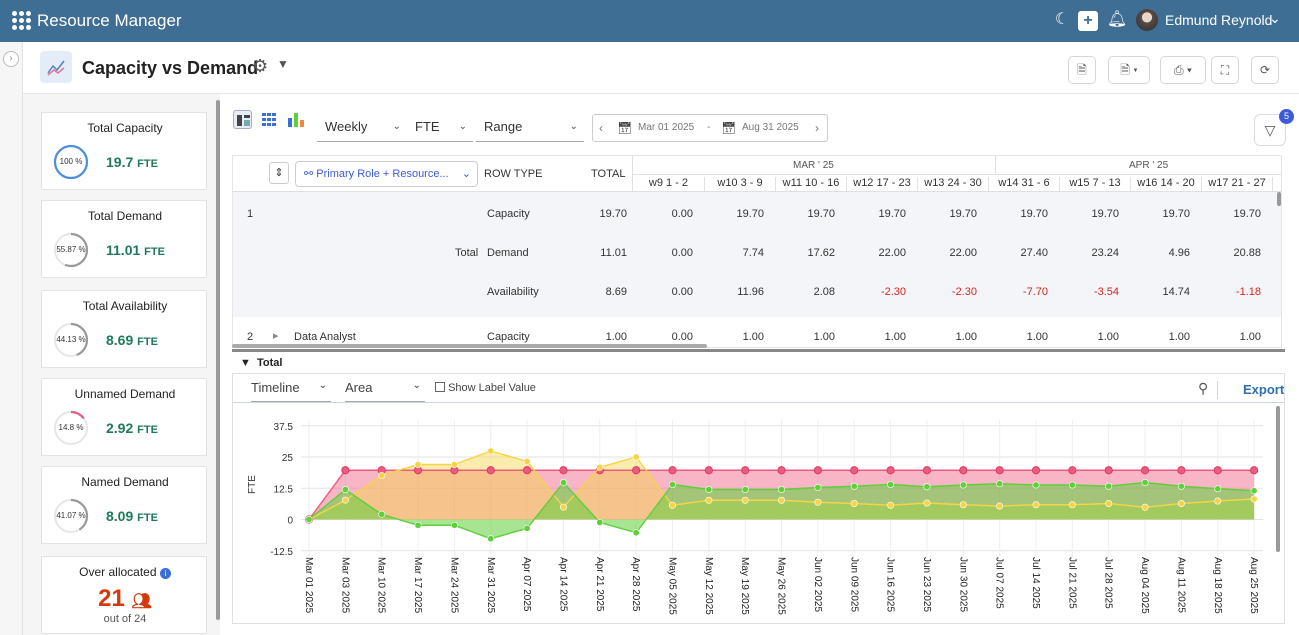  Describe the element at coordinates (1117, 19) in the screenshot. I see `bell-icon: 🔔︎` at that location.